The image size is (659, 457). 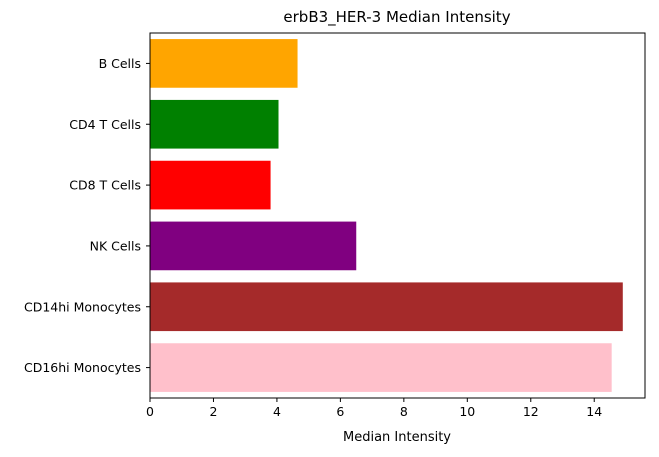 What do you see at coordinates (396, 17) in the screenshot?
I see `chart-title: erbB3_HER-3 Median Intensity` at bounding box center [396, 17].